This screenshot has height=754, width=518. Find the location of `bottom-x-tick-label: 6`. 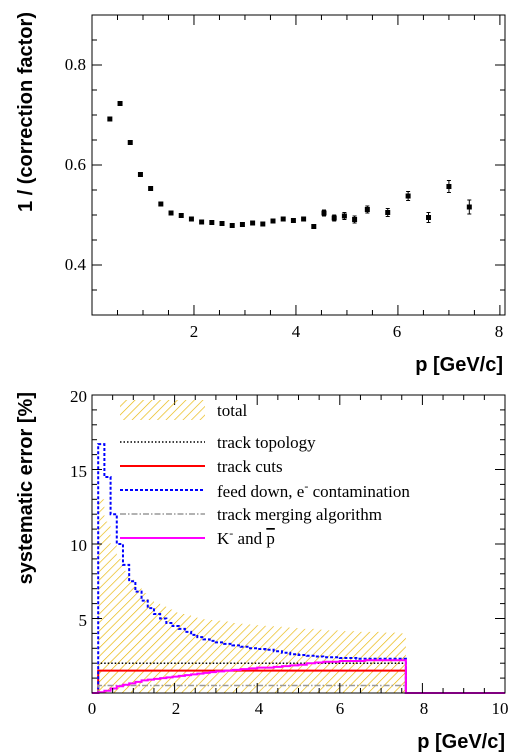

bottom-x-tick-label: 6 is located at coordinates (340, 708).